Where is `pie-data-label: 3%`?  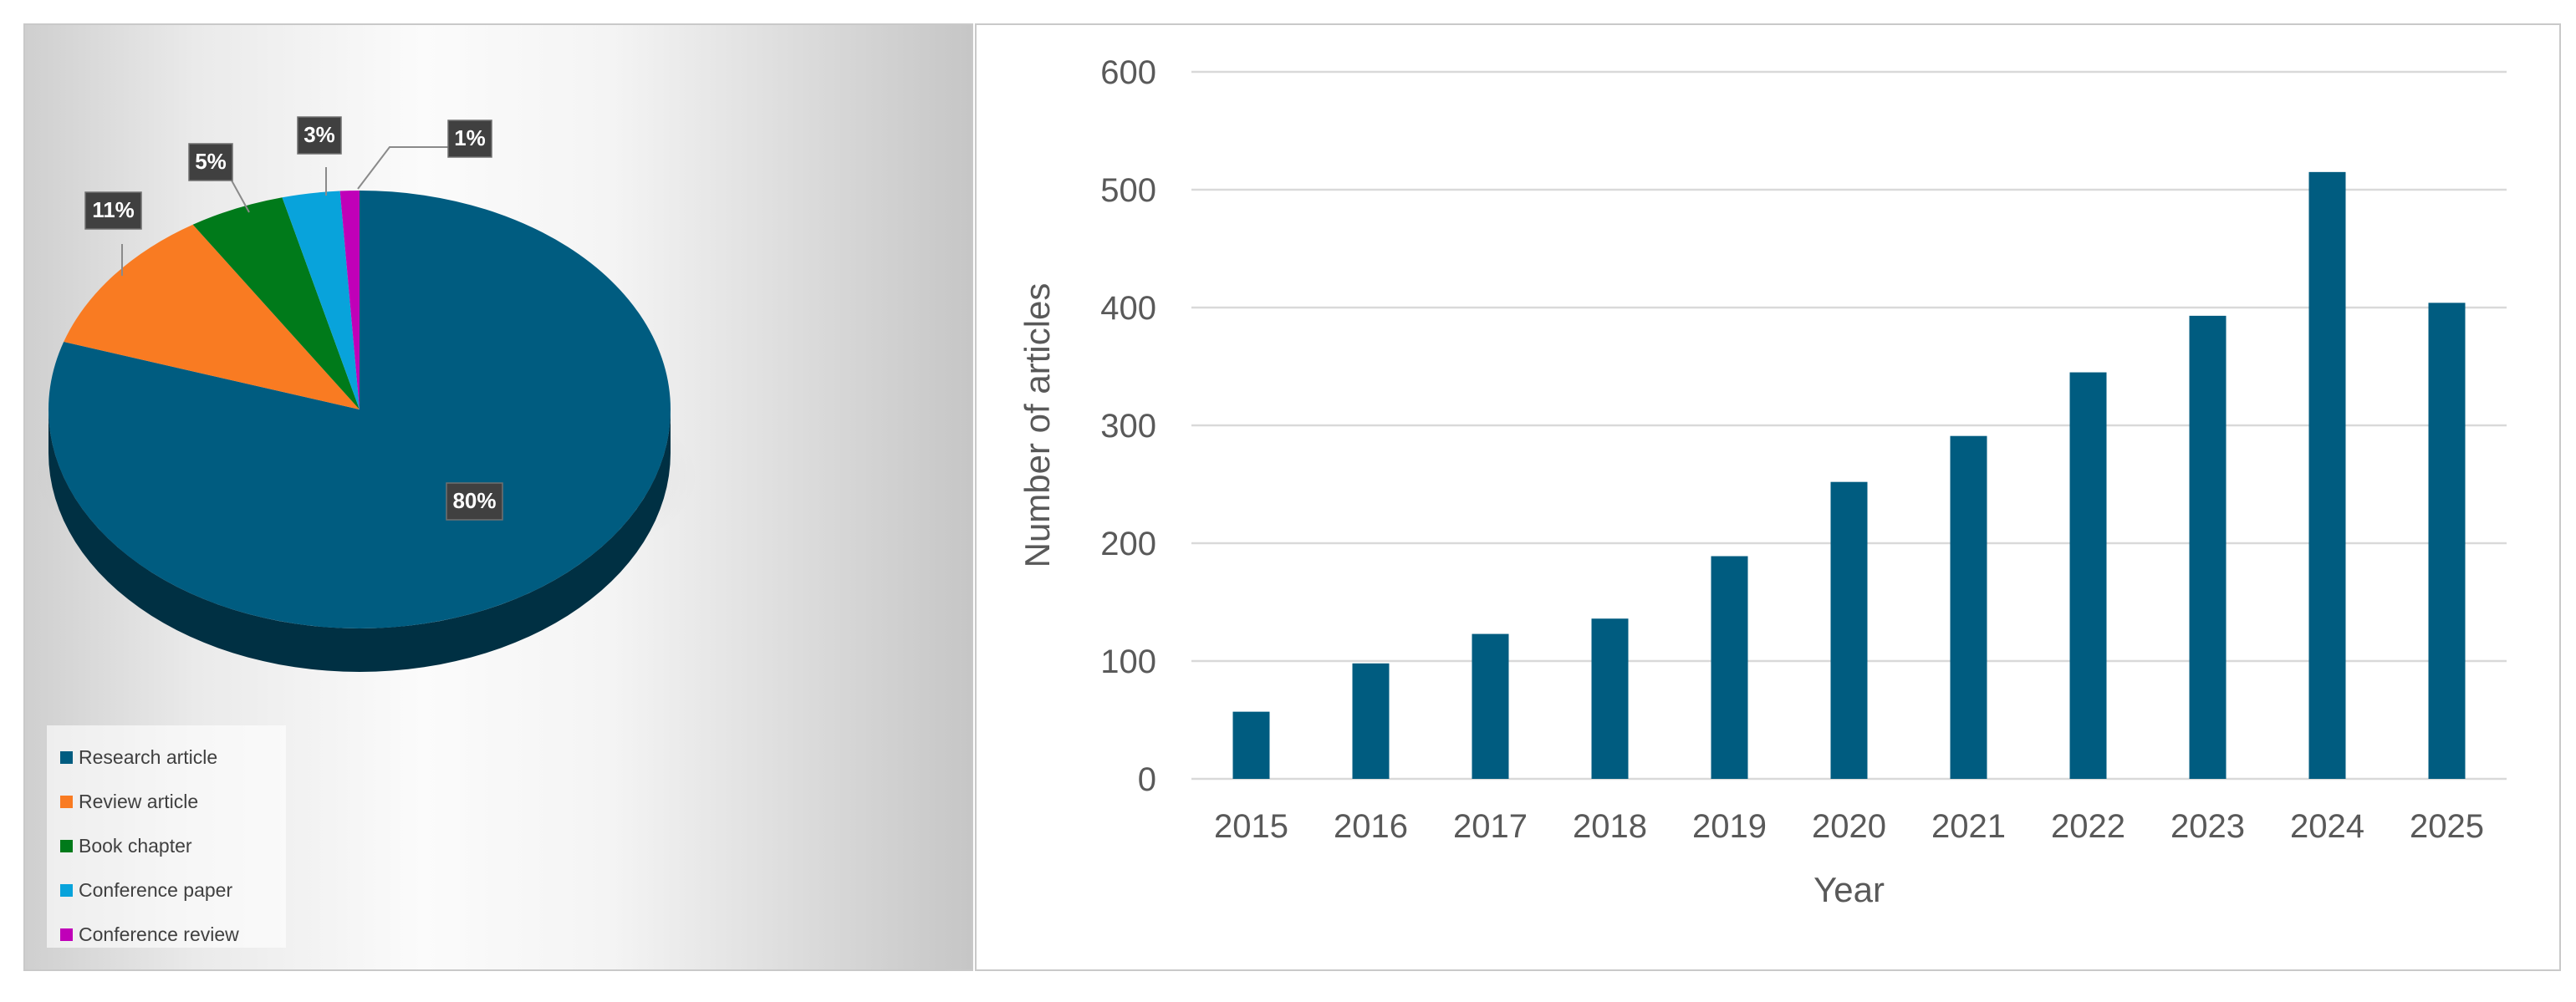
pie-data-label: 3% is located at coordinates (320, 134).